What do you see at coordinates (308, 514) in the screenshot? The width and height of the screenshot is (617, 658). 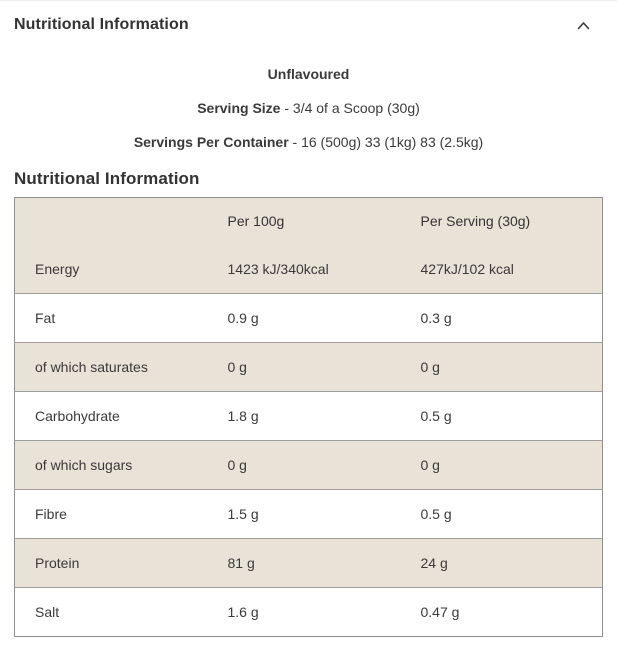 I see `table-row: Fibre 1.5 g 0.5 g` at bounding box center [308, 514].